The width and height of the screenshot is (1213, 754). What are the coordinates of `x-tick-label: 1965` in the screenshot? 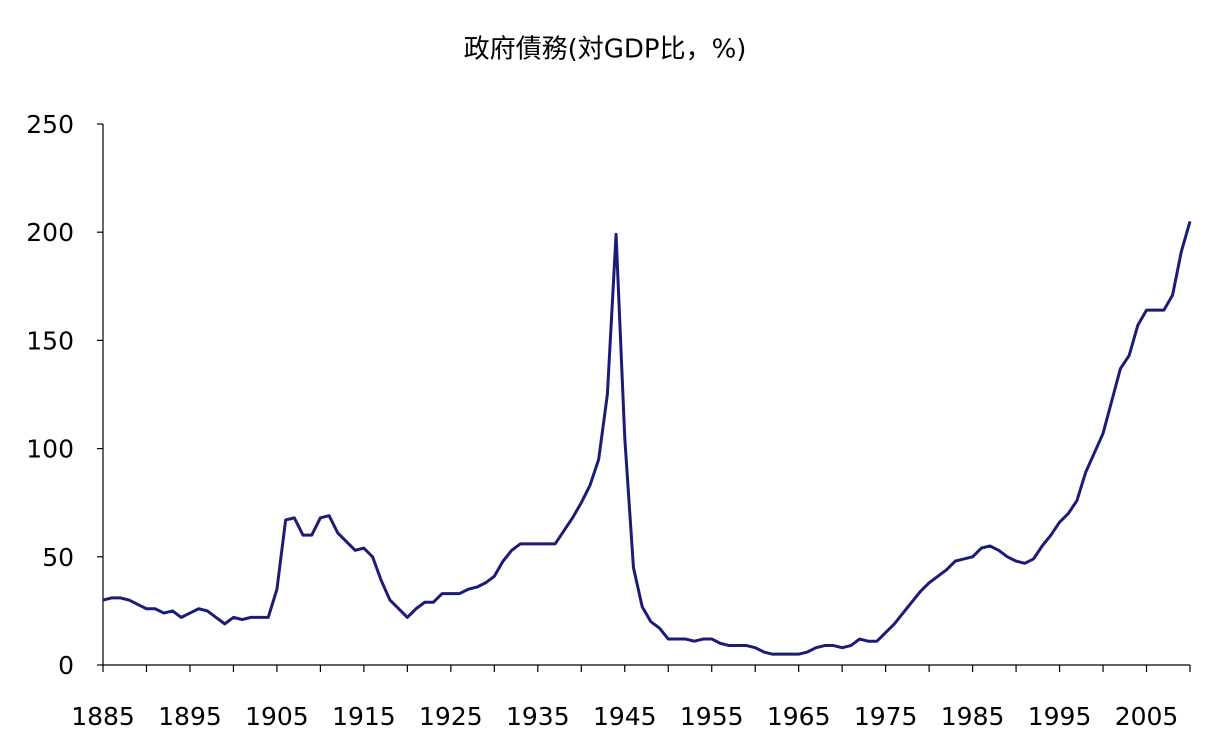 It's located at (799, 716).